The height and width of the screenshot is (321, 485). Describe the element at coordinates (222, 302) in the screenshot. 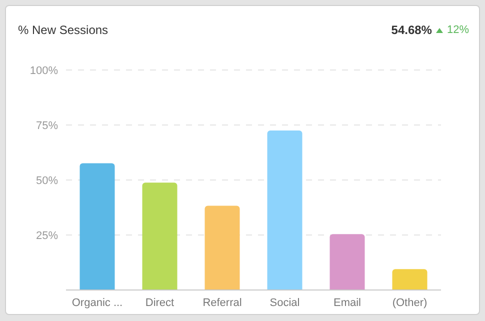

I see `x-tick-label: Referral` at that location.